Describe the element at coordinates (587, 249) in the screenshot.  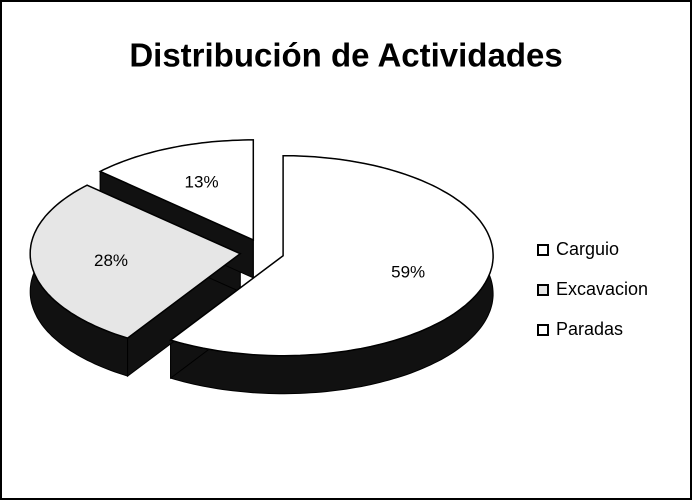
I see `legend-label: Carguio` at that location.